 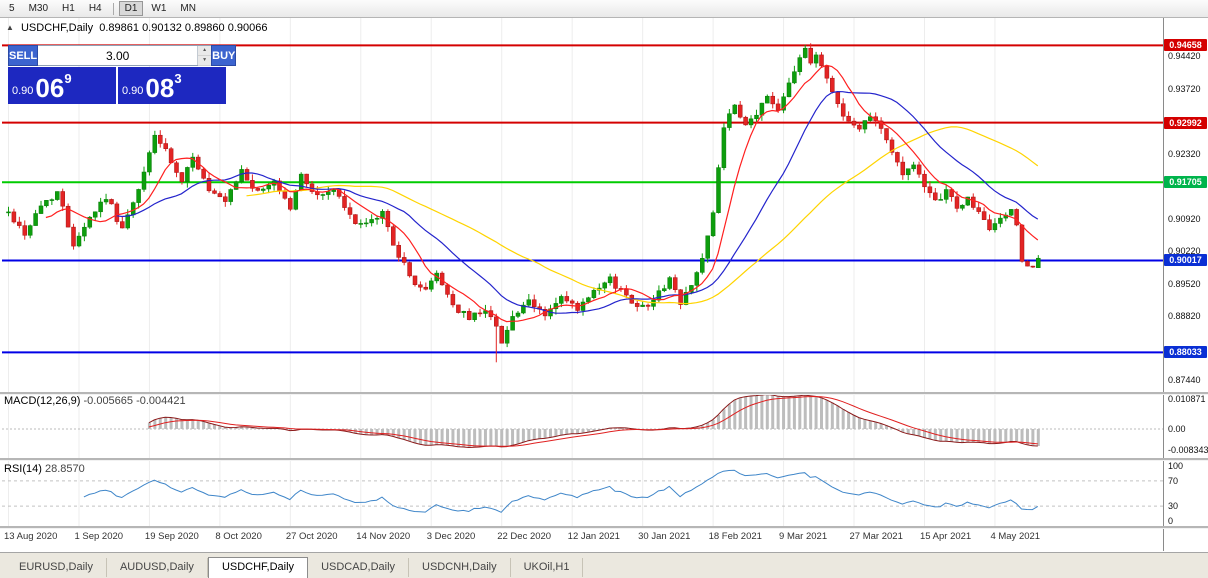 What do you see at coordinates (38, 8) in the screenshot?
I see `timeframe-button-m30: M30` at bounding box center [38, 8].